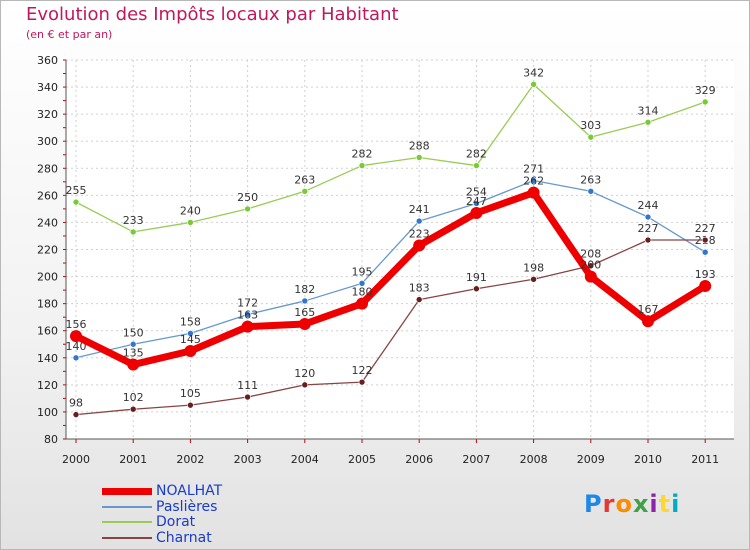 This screenshot has height=550, width=750. What do you see at coordinates (590, 254) in the screenshot?
I see `data-label: 208` at bounding box center [590, 254].